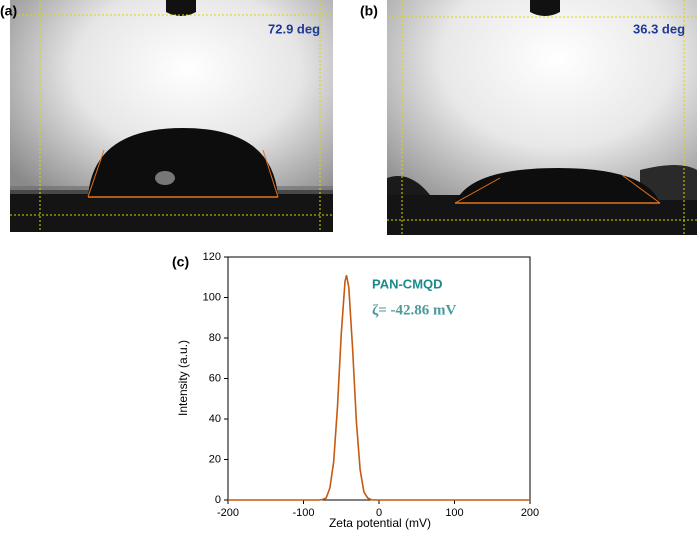 The height and width of the screenshot is (540, 700). What do you see at coordinates (530, 513) in the screenshot?
I see `x-tick-label: 200` at bounding box center [530, 513].